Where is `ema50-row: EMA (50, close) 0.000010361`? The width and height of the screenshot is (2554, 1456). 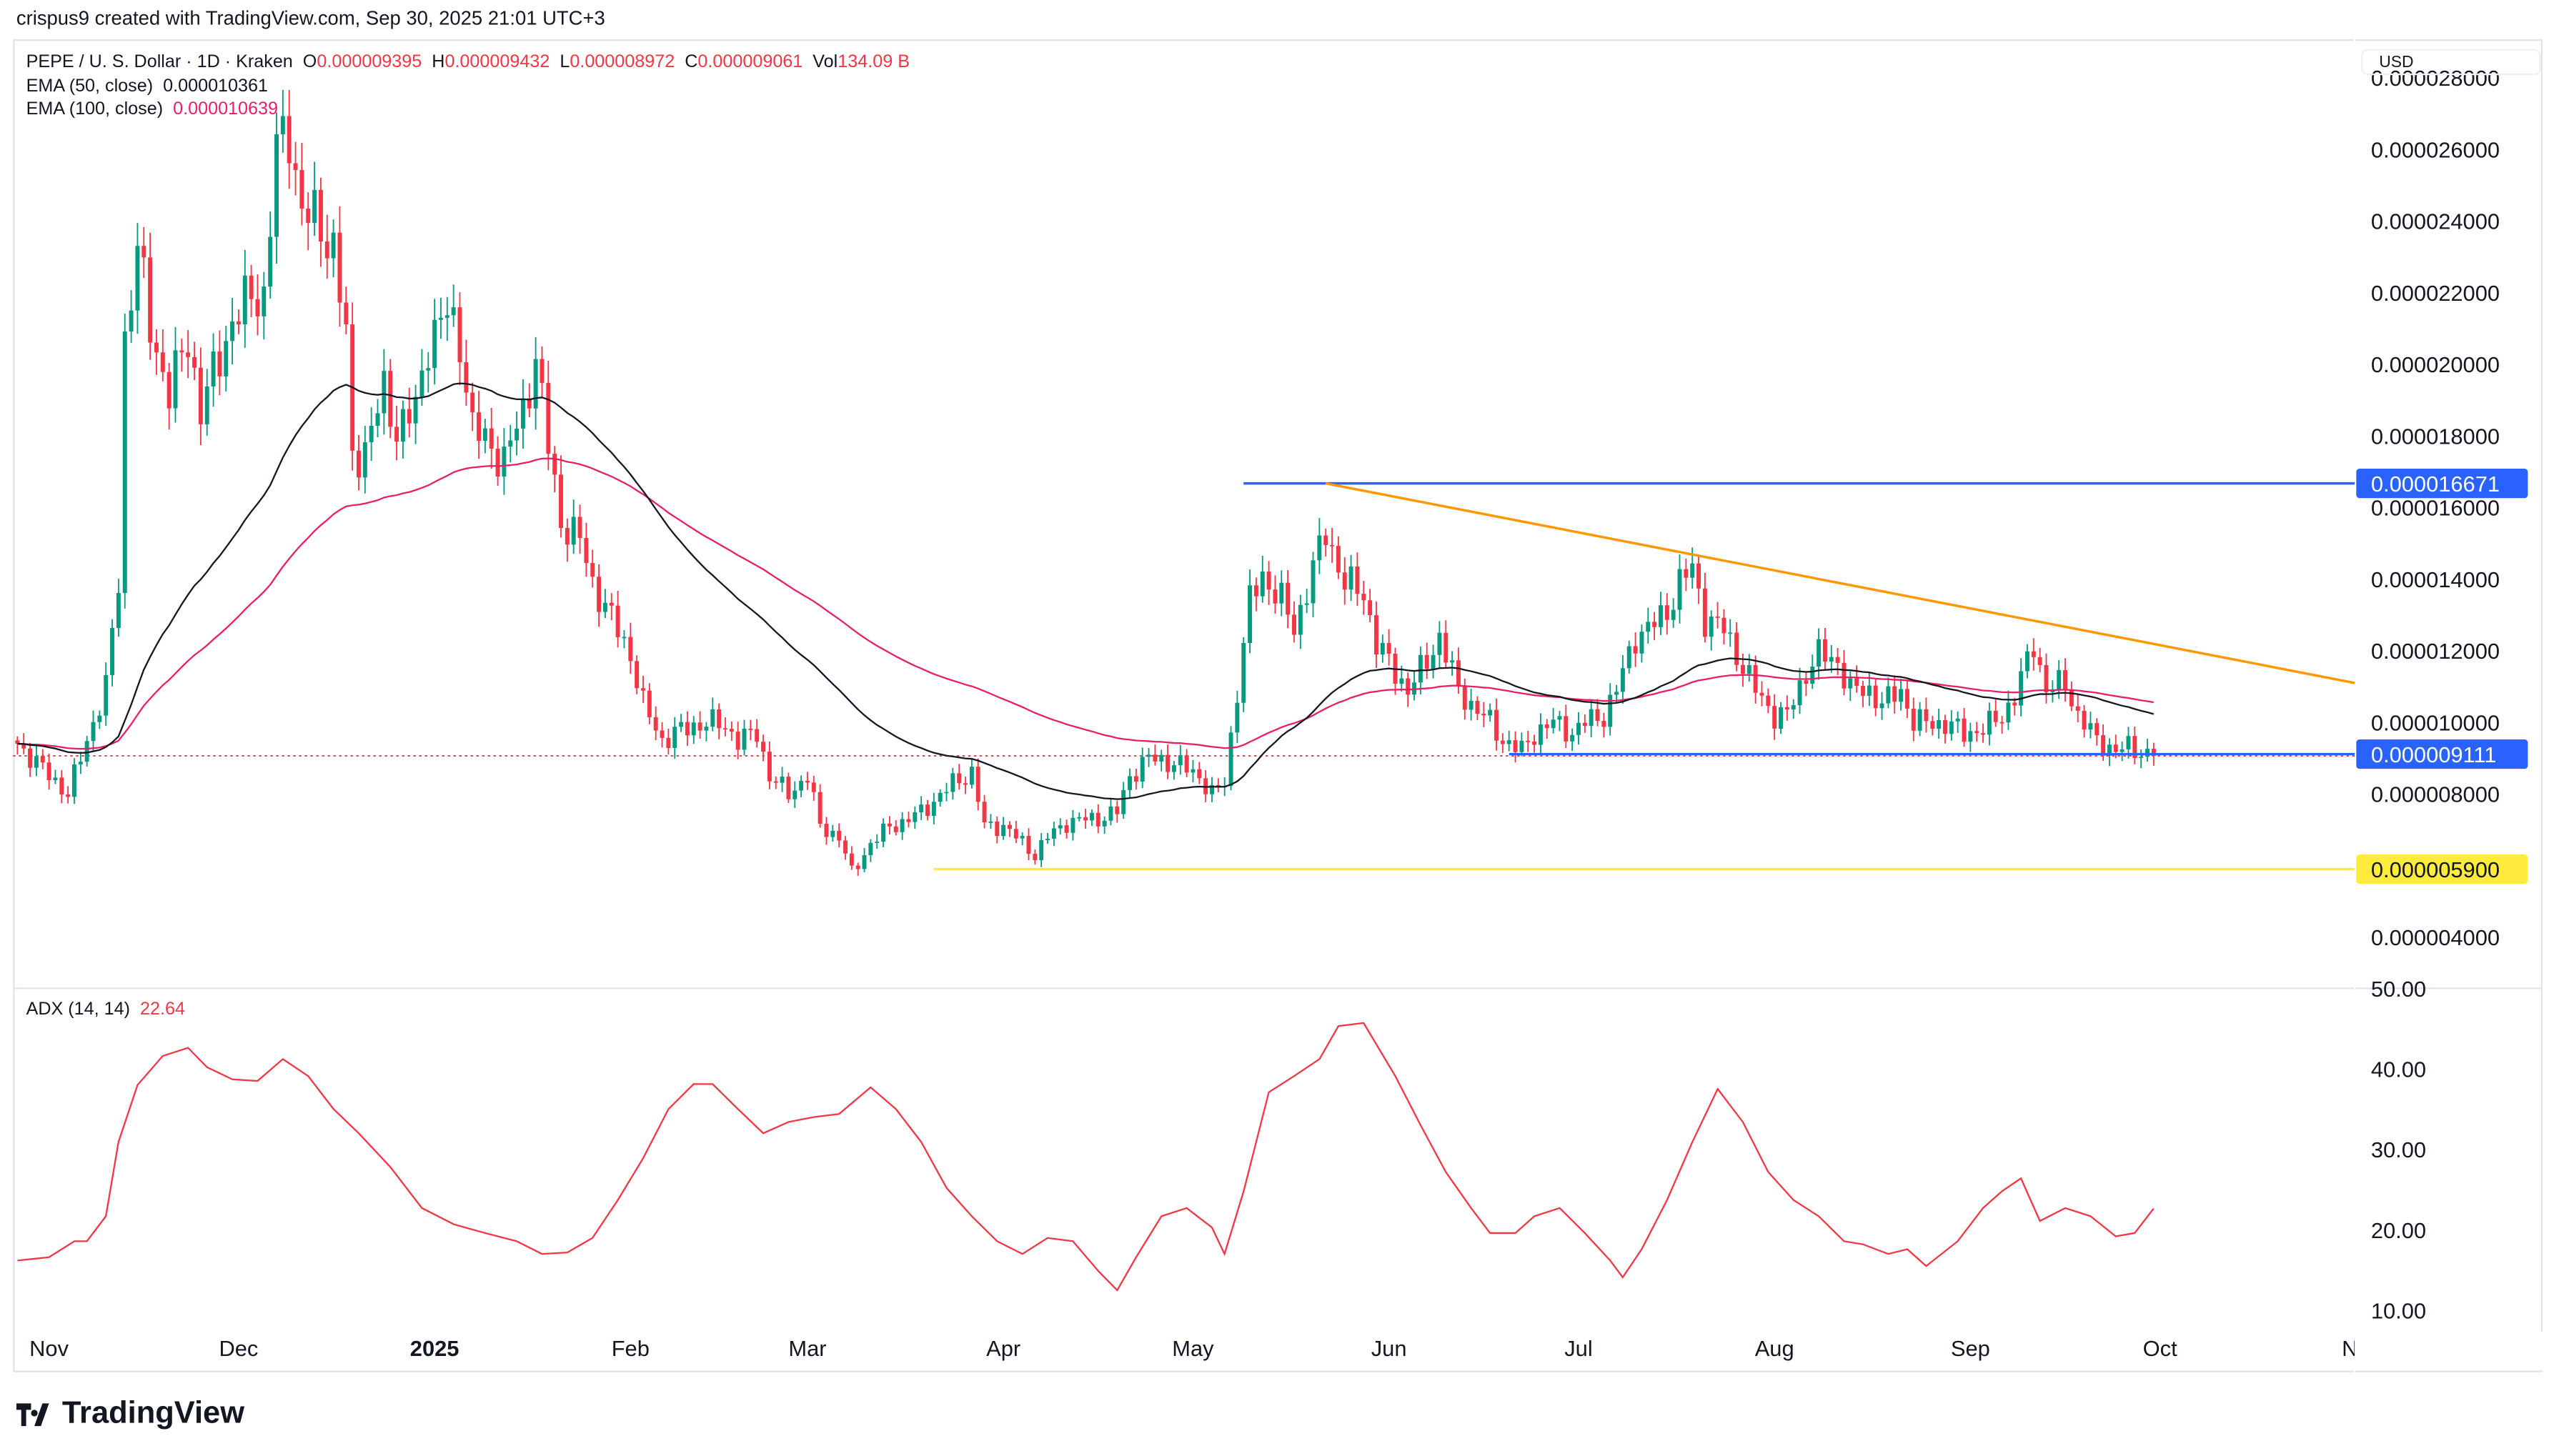 ema50-row: EMA (50, close) 0.000010361 is located at coordinates (468, 86).